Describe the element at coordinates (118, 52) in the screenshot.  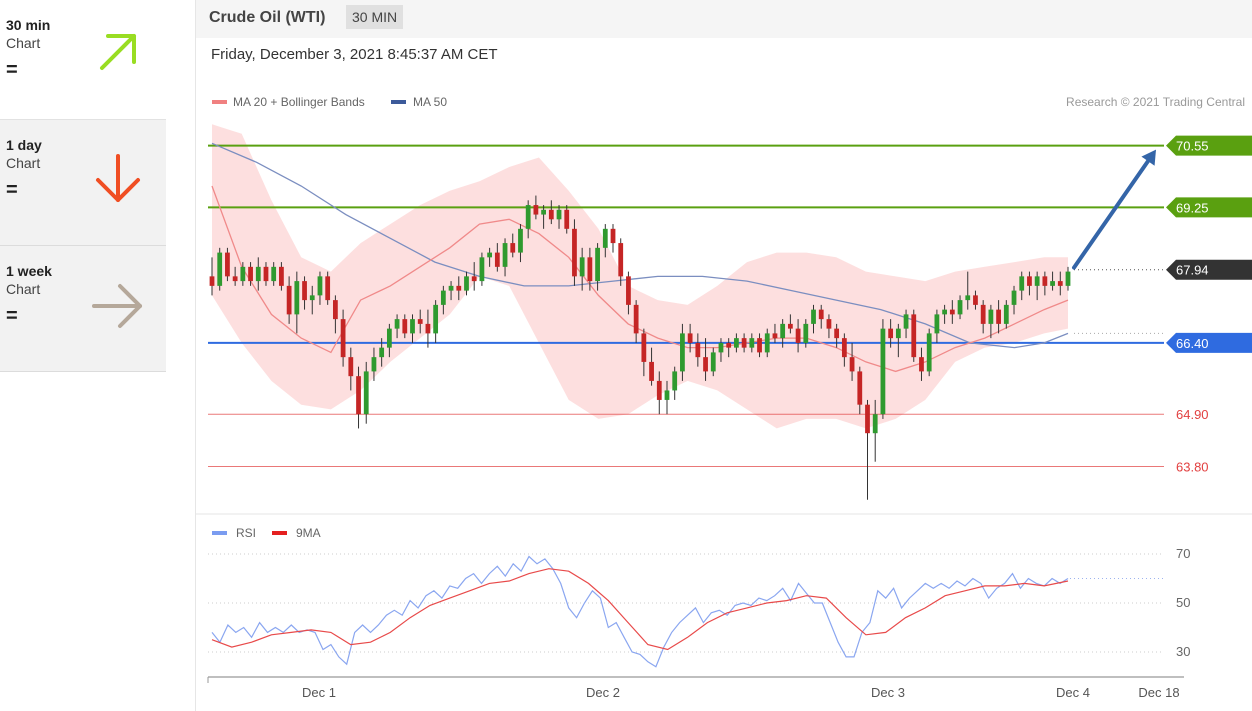
I see `up-right-arrow-icon` at that location.